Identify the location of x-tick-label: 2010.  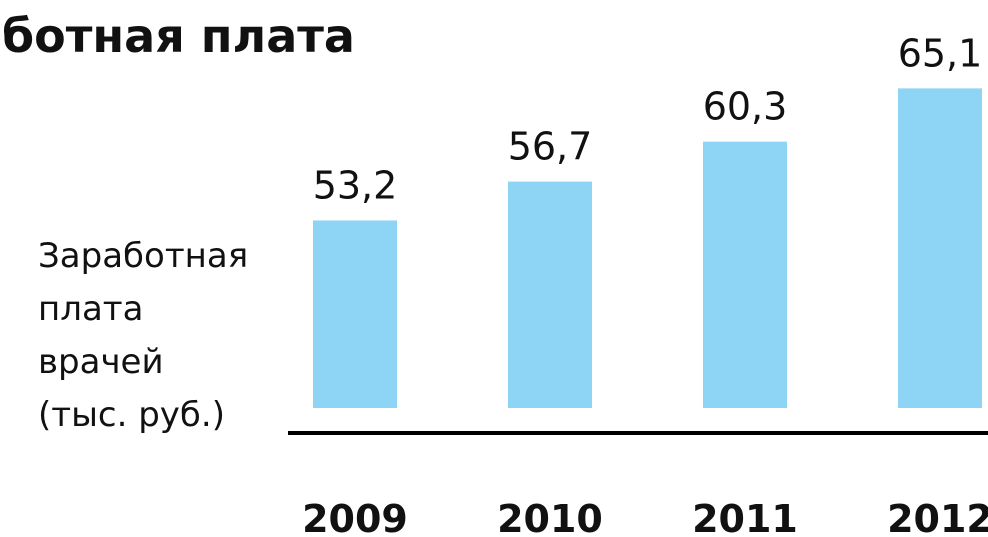
(550, 517).